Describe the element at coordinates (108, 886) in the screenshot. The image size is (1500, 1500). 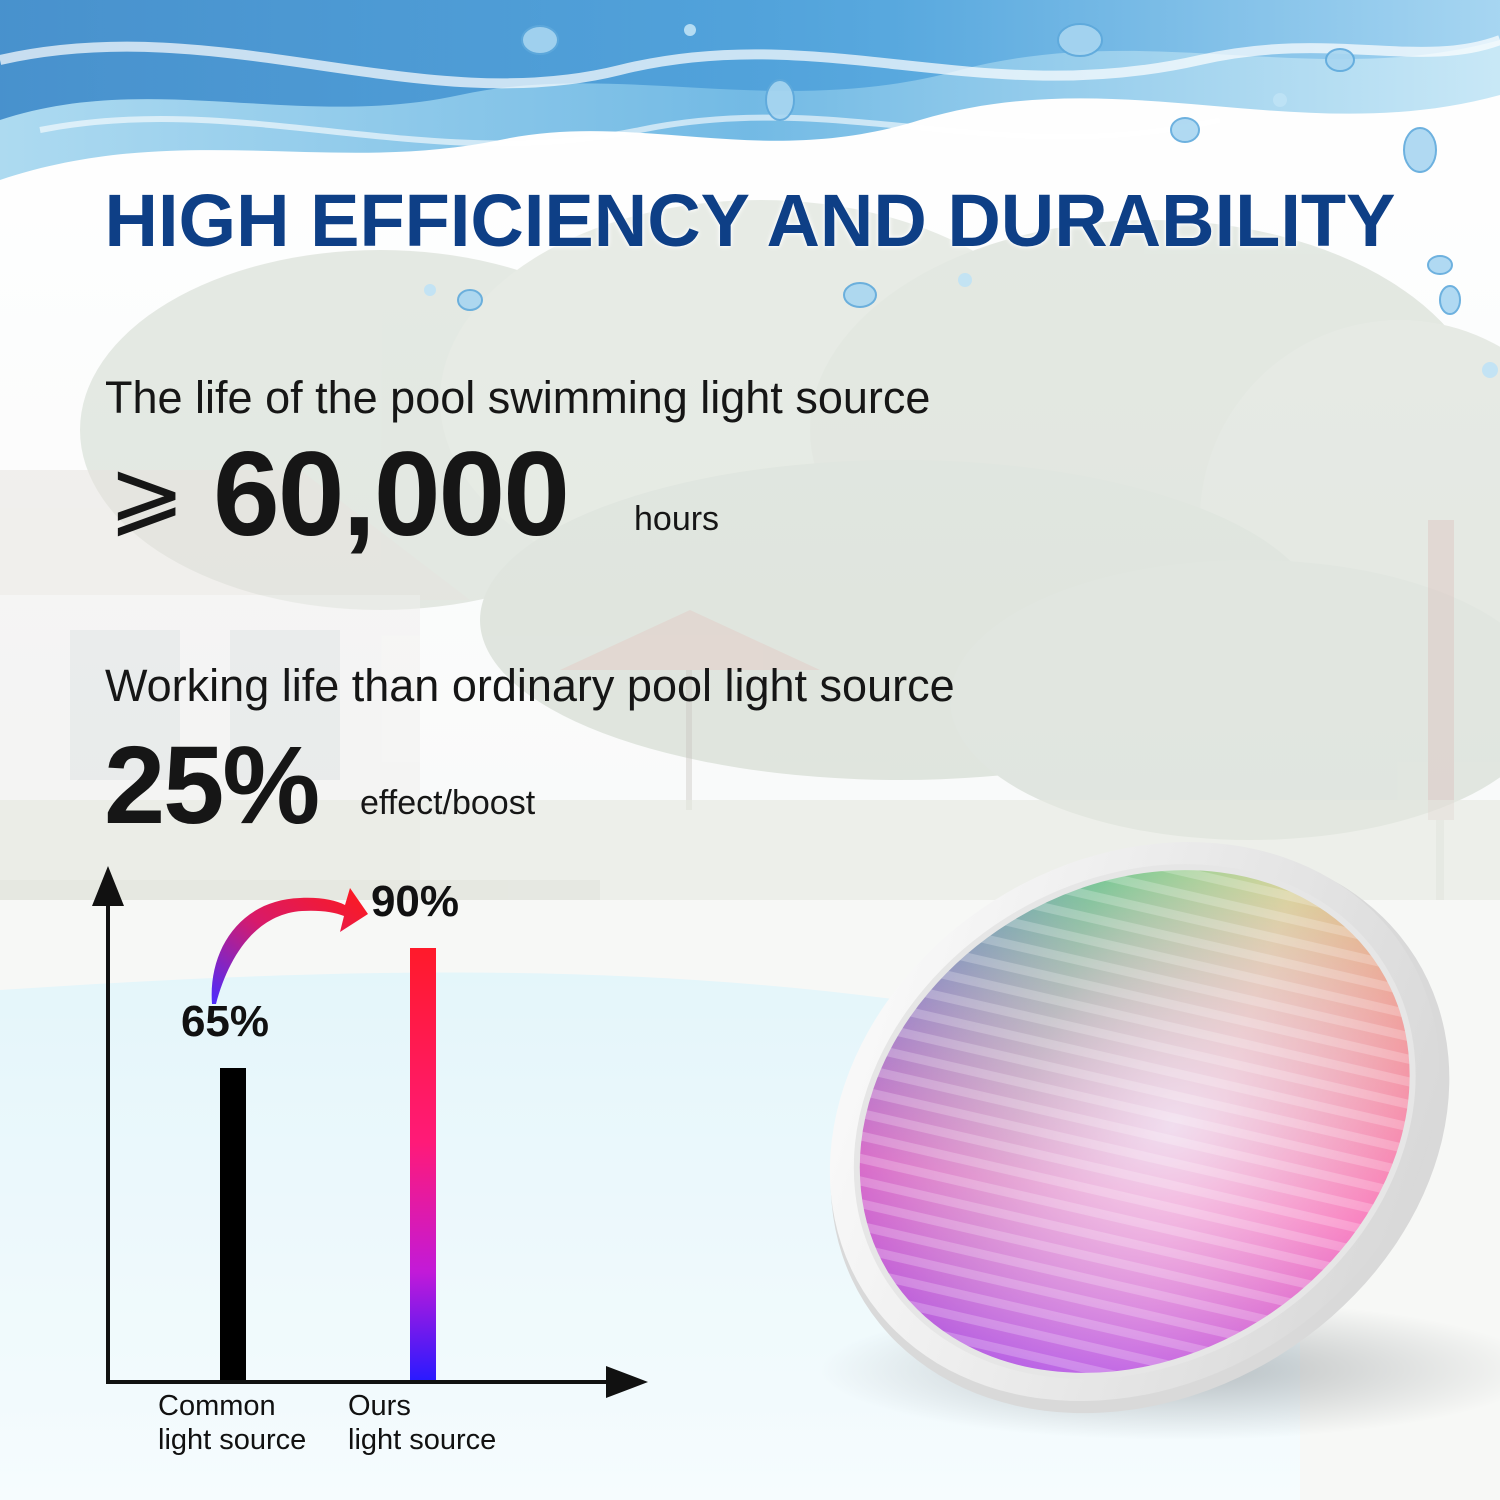
I see `y-axis-arrow-icon` at that location.